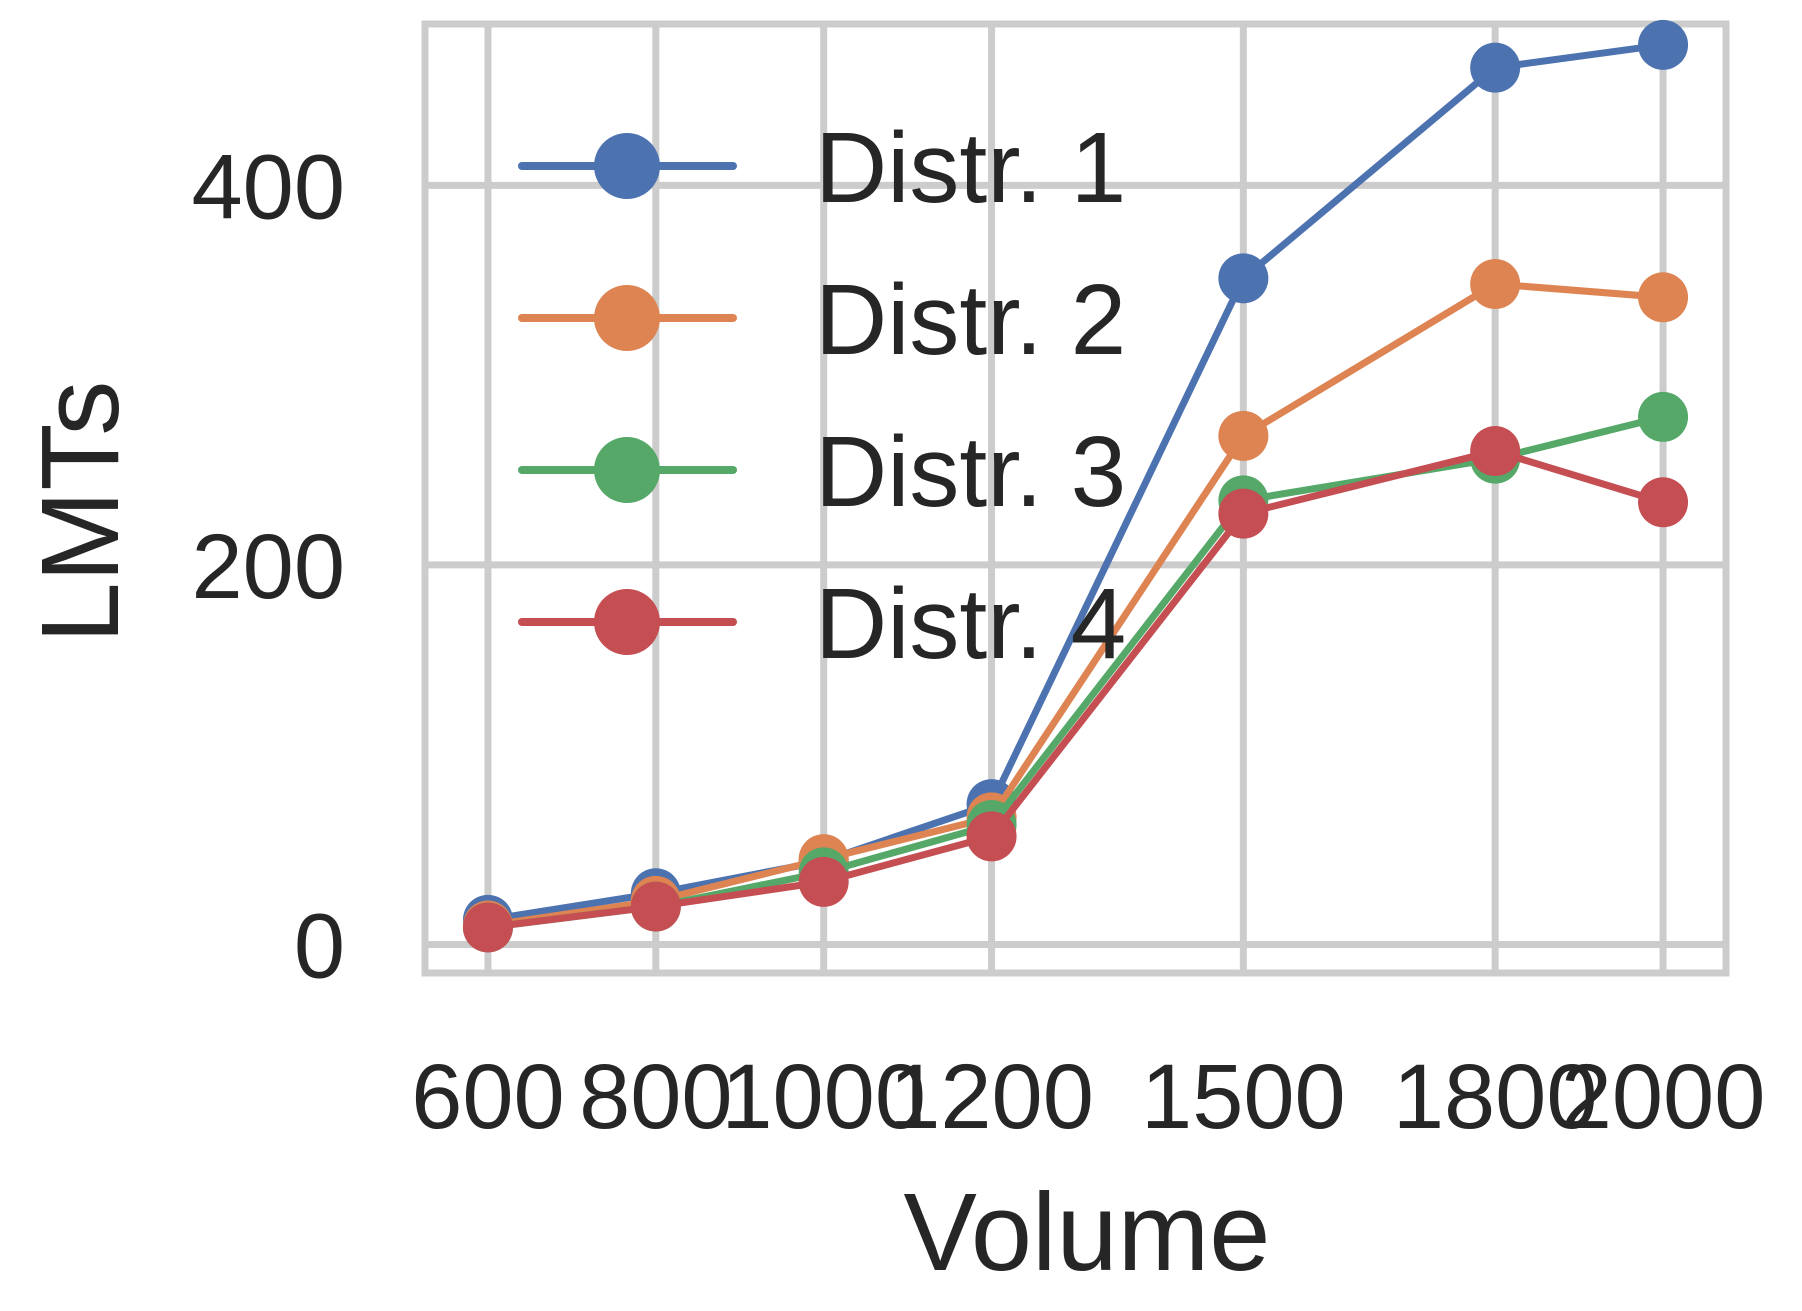 The image size is (1802, 1311). What do you see at coordinates (970, 320) in the screenshot?
I see `legend-label: Distr. 2` at bounding box center [970, 320].